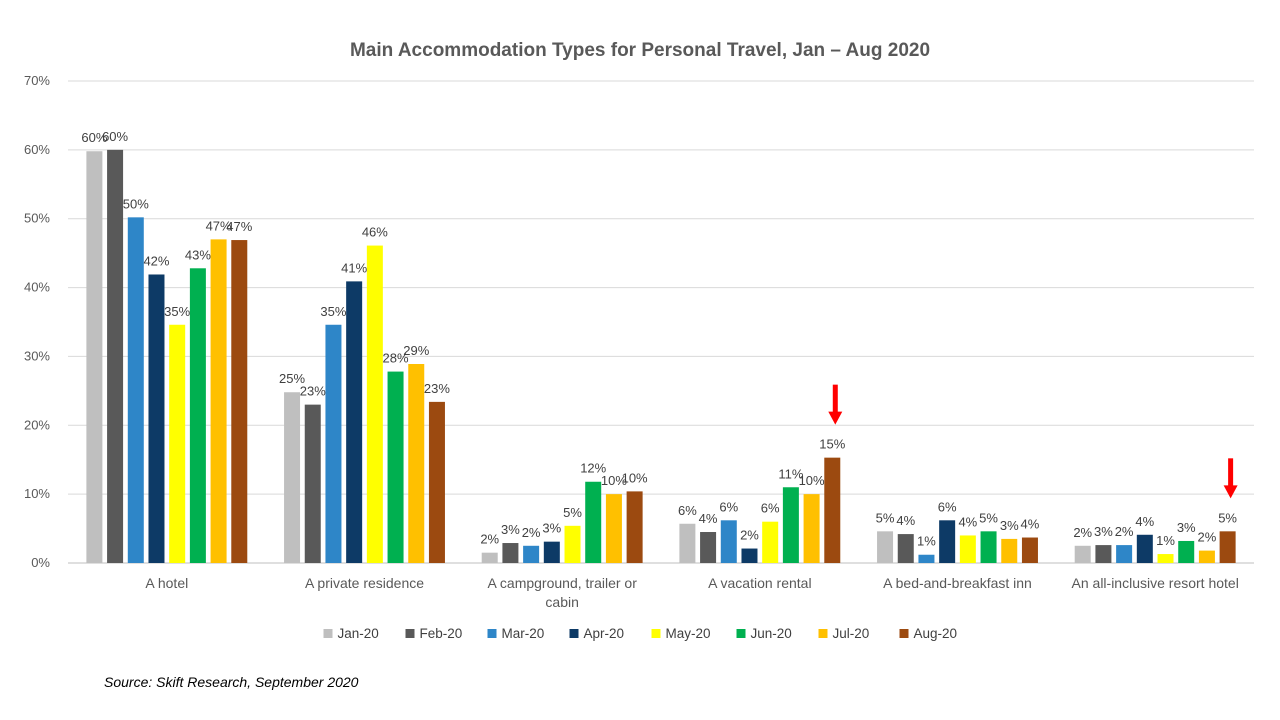  I want to click on y-axis: 0% 10% 20% 30% 40% 50% 60% 70%, so click(37, 321).